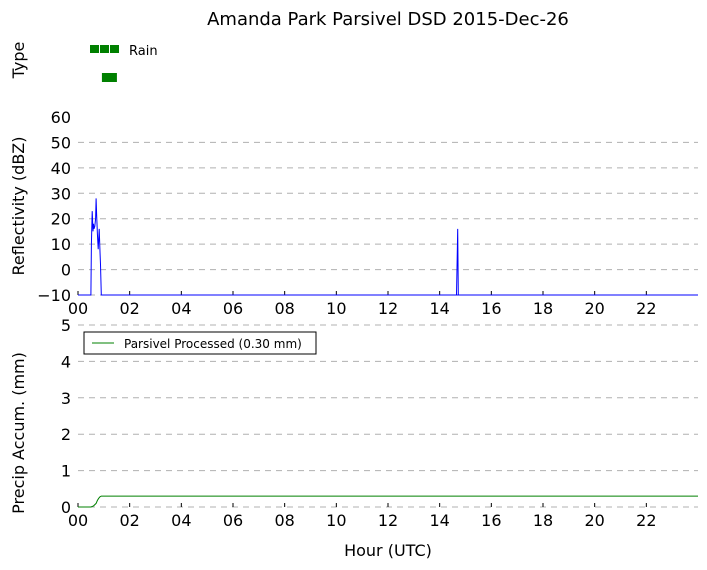 The image size is (707, 570). What do you see at coordinates (646, 308) in the screenshot?
I see `reflectivity-x-tick-label: 22` at bounding box center [646, 308].